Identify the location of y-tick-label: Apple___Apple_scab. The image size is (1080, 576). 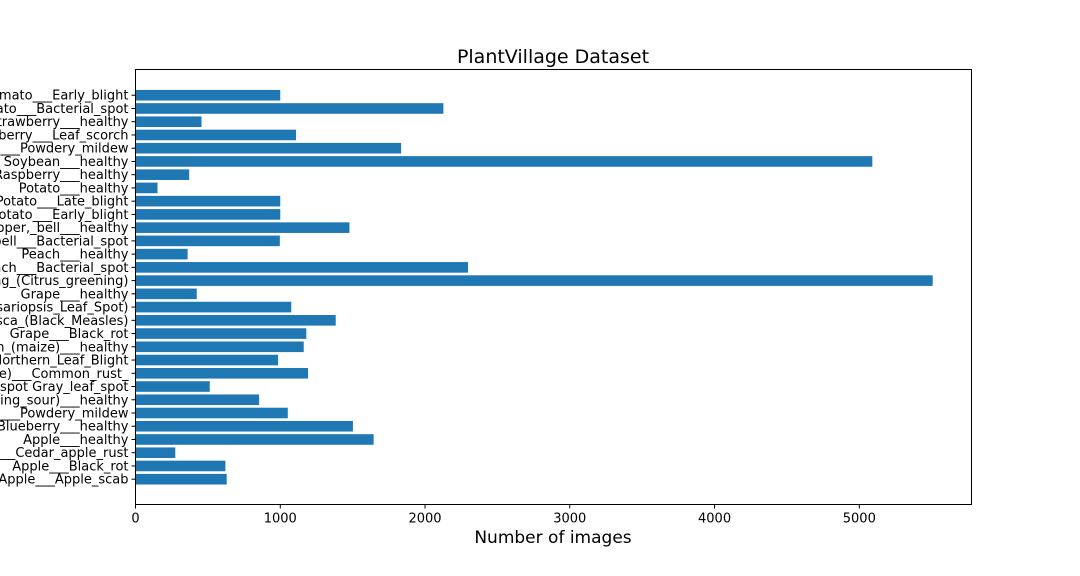
(64, 480).